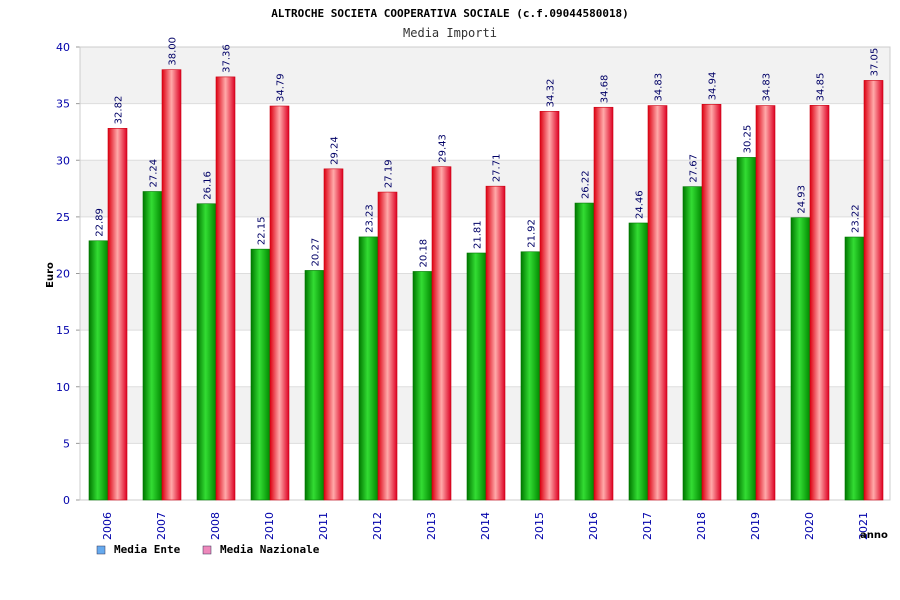 This screenshot has height=600, width=900. Describe the element at coordinates (377, 526) in the screenshot. I see `x-tick-label: 2012` at that location.